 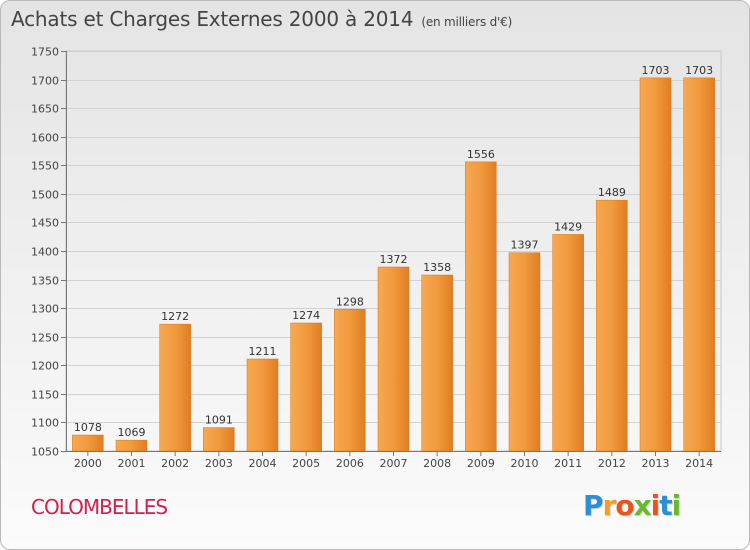 I want to click on y-tick-label: 1400, so click(x=45, y=252).